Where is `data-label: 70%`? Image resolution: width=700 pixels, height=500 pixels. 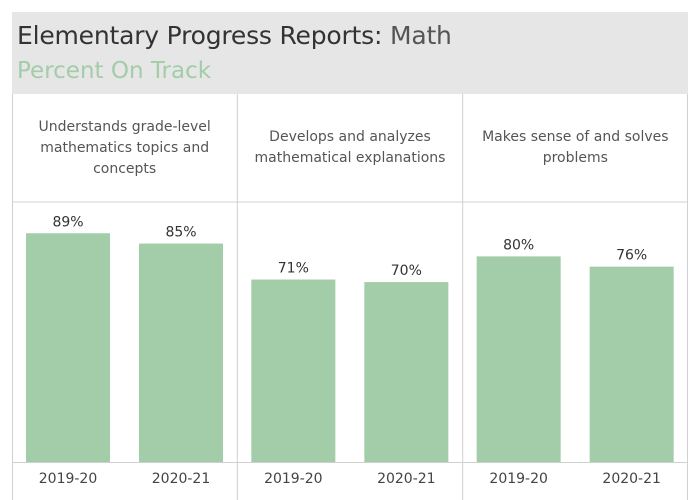 data-label: 70% is located at coordinates (406, 271).